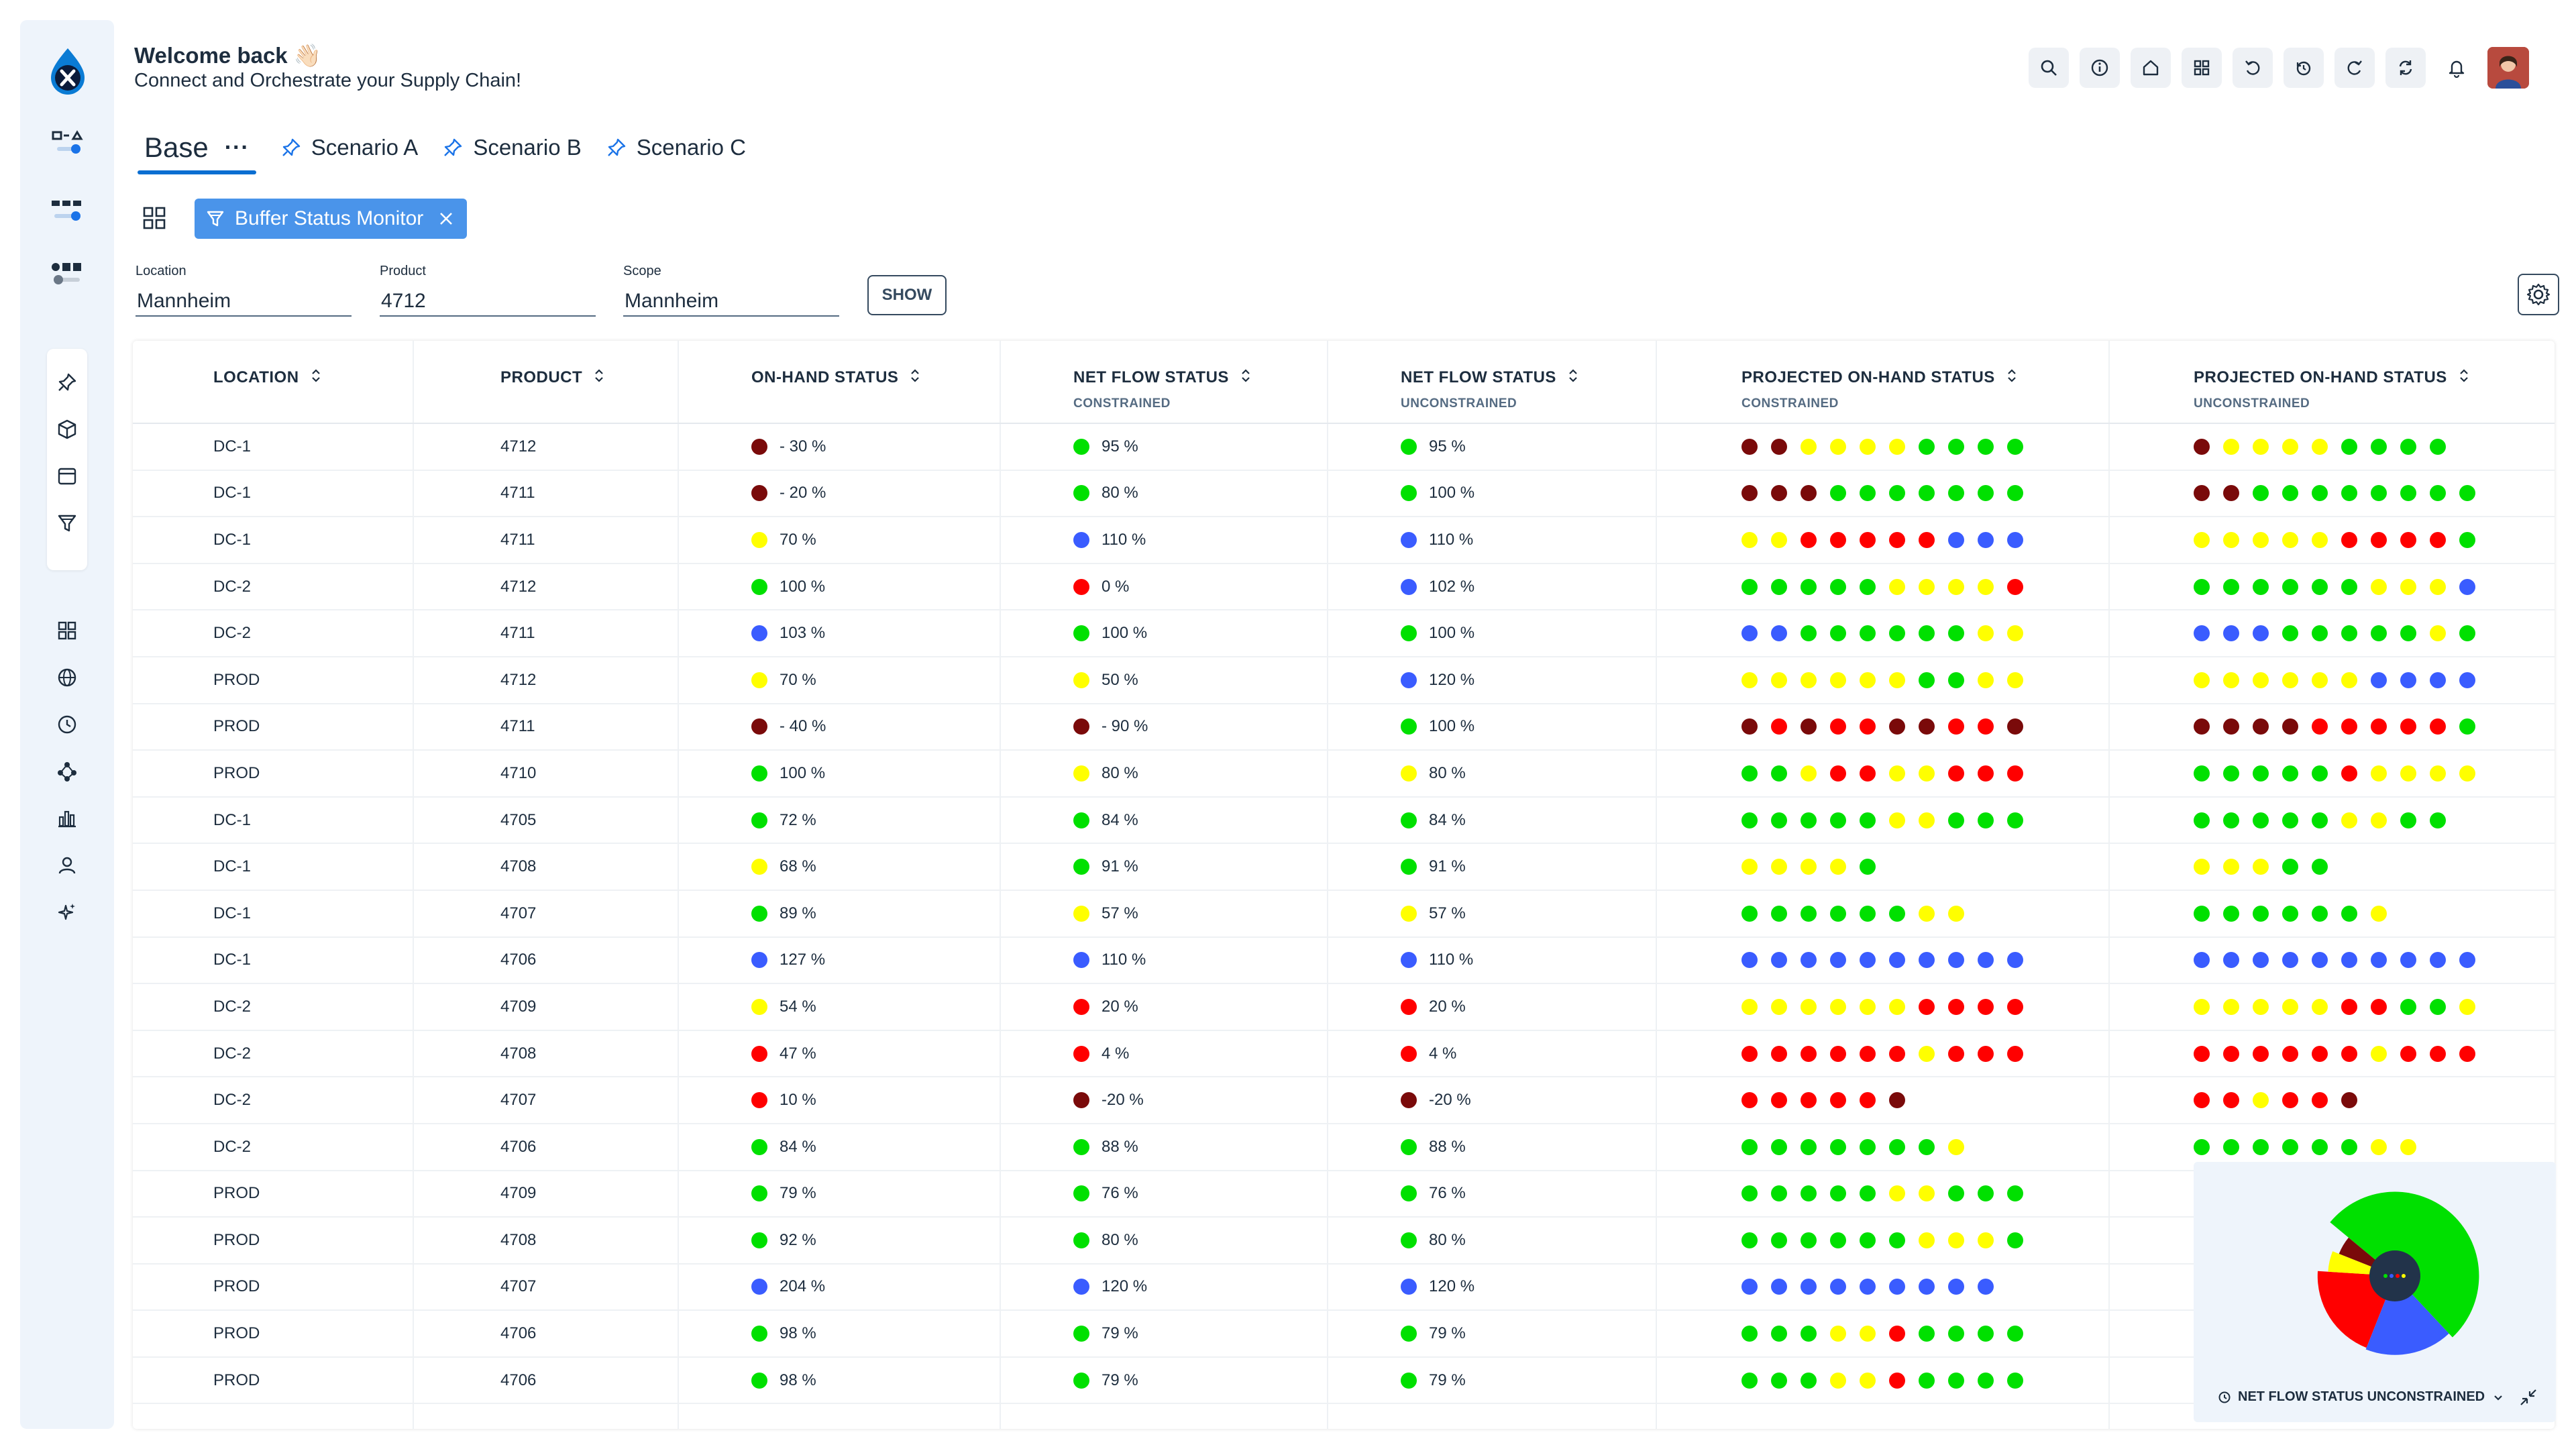 The image size is (2576, 1449). I want to click on table-row: DC-2 4706 84 % 88 % 88 %, so click(1344, 1147).